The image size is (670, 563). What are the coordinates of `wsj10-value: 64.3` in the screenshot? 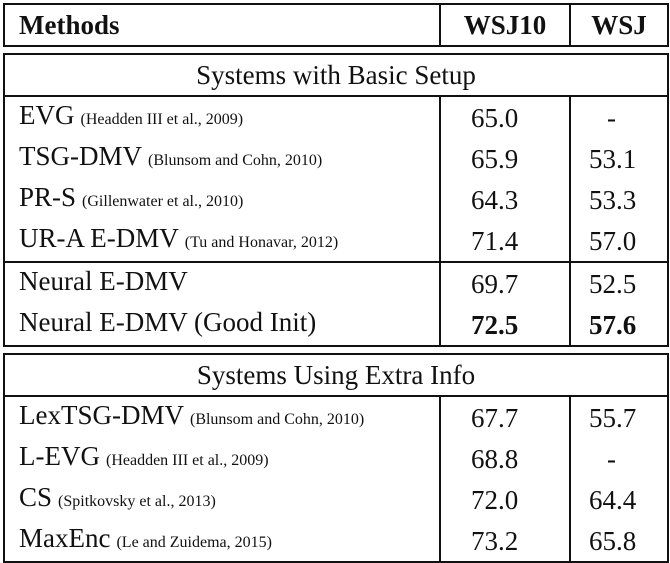 It's located at (505, 199).